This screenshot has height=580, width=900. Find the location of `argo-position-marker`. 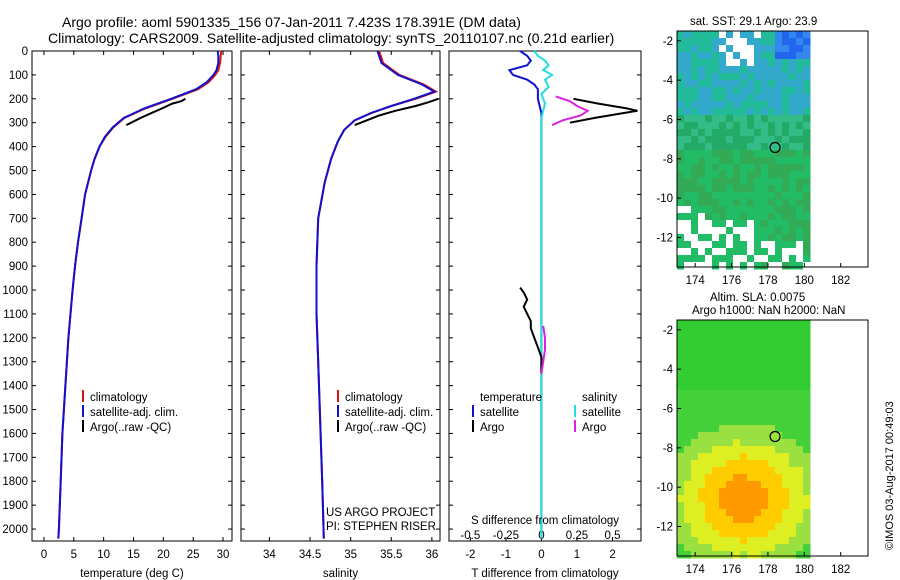

argo-position-marker is located at coordinates (775, 436).